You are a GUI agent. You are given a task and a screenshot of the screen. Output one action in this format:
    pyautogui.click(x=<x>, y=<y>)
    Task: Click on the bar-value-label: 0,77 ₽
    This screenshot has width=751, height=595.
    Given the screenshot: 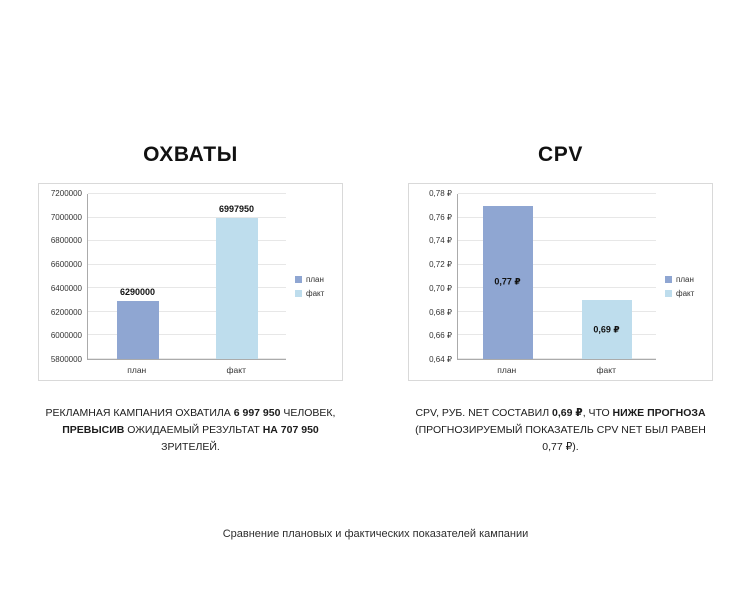 What is the action you would take?
    pyautogui.click(x=507, y=281)
    